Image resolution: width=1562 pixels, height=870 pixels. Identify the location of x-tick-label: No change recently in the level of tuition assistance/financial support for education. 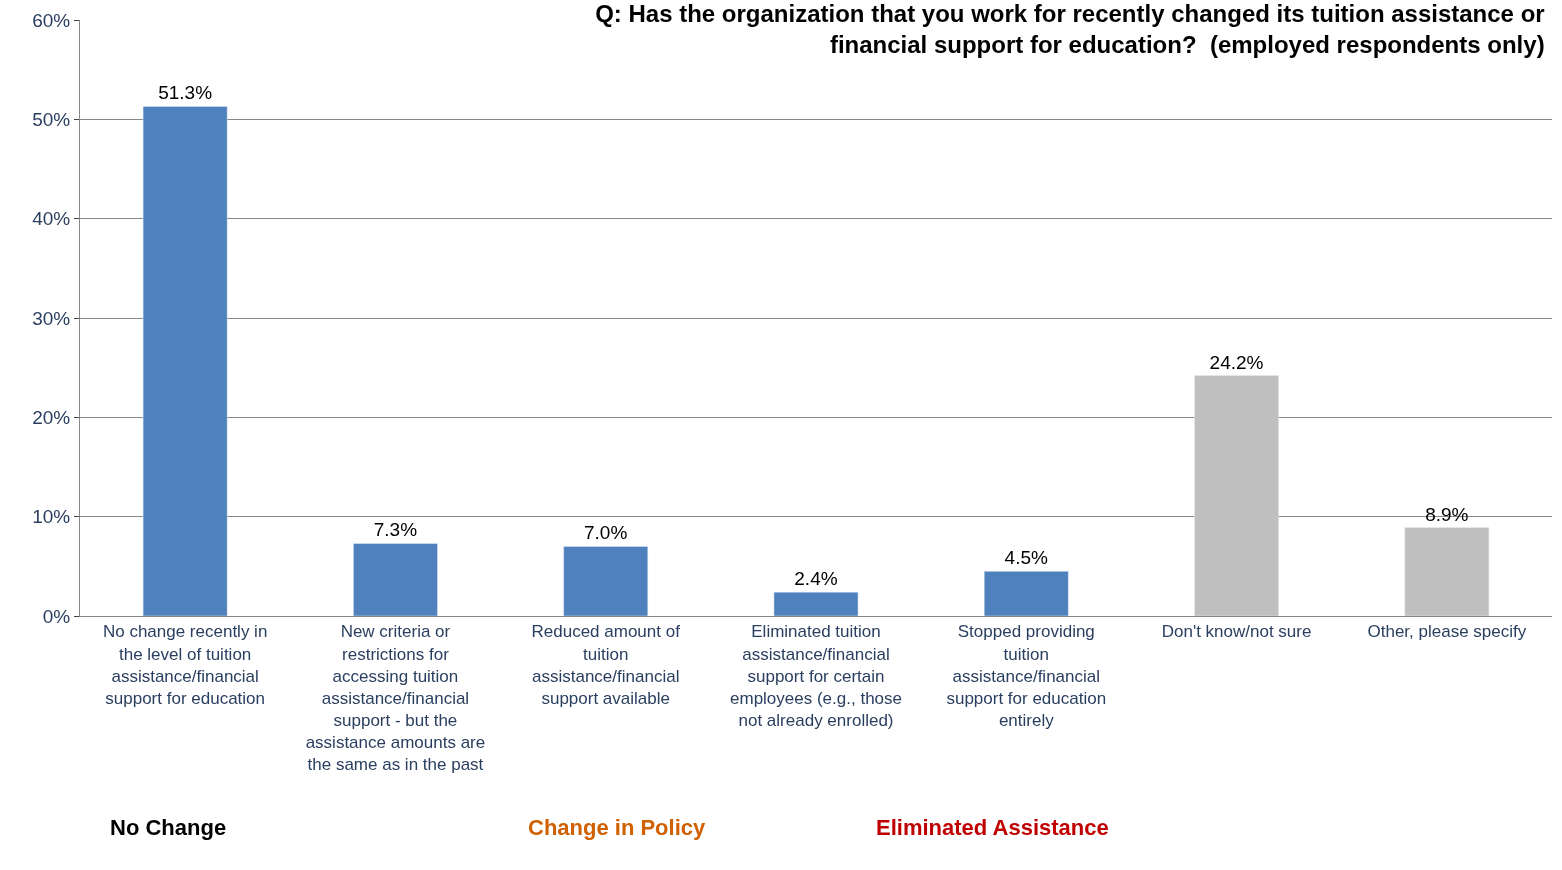
(185, 665).